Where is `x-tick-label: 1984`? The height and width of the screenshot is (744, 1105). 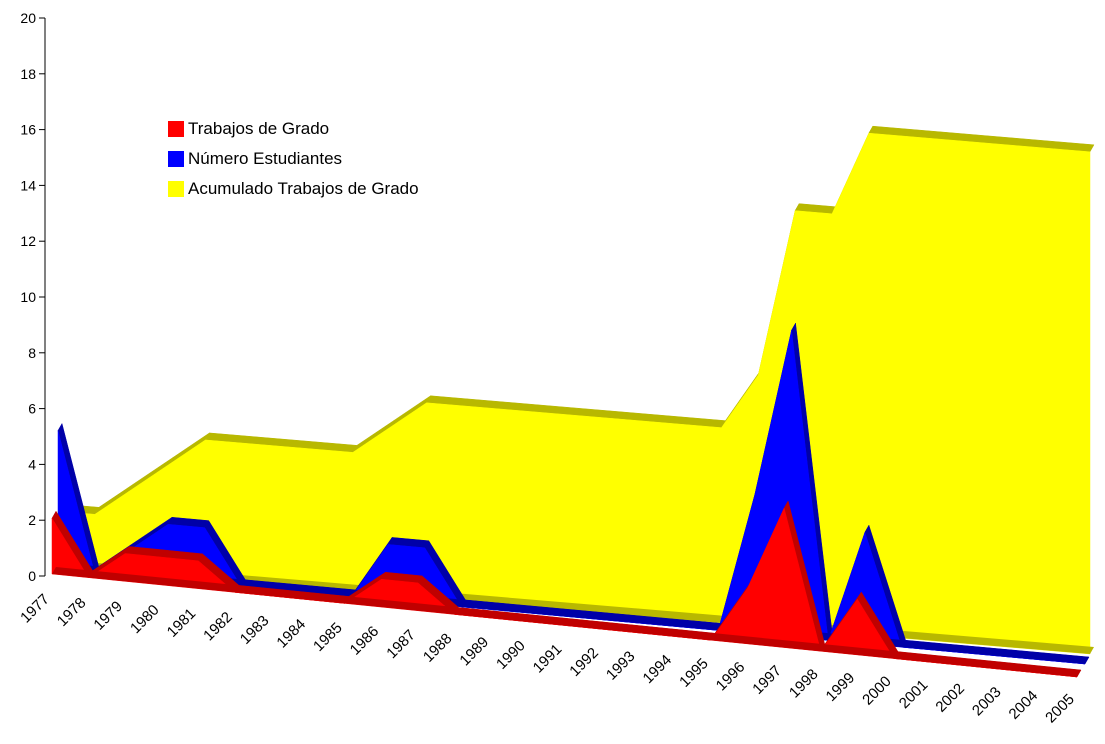 x-tick-label: 1984 is located at coordinates (291, 634).